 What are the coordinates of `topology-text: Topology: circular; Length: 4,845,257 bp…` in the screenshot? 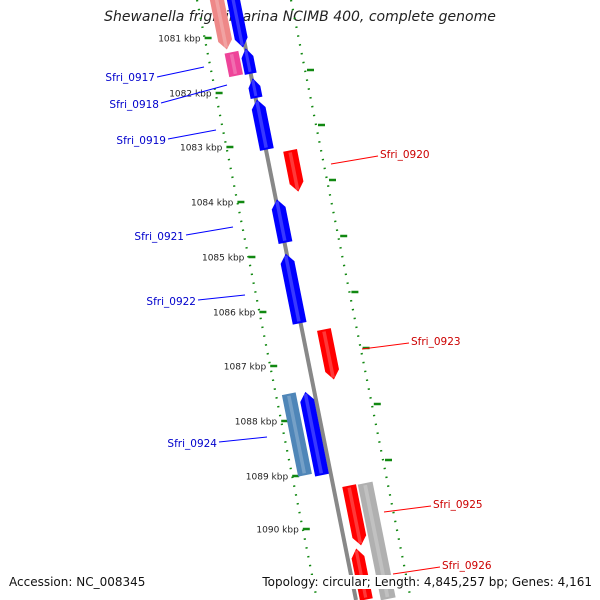 It's located at (427, 582).